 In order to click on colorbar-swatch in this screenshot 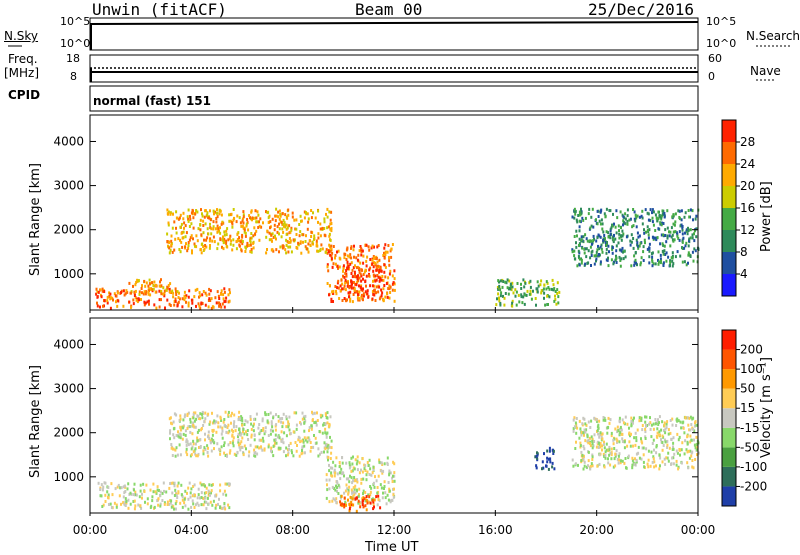, I will do `click(729, 418)`.